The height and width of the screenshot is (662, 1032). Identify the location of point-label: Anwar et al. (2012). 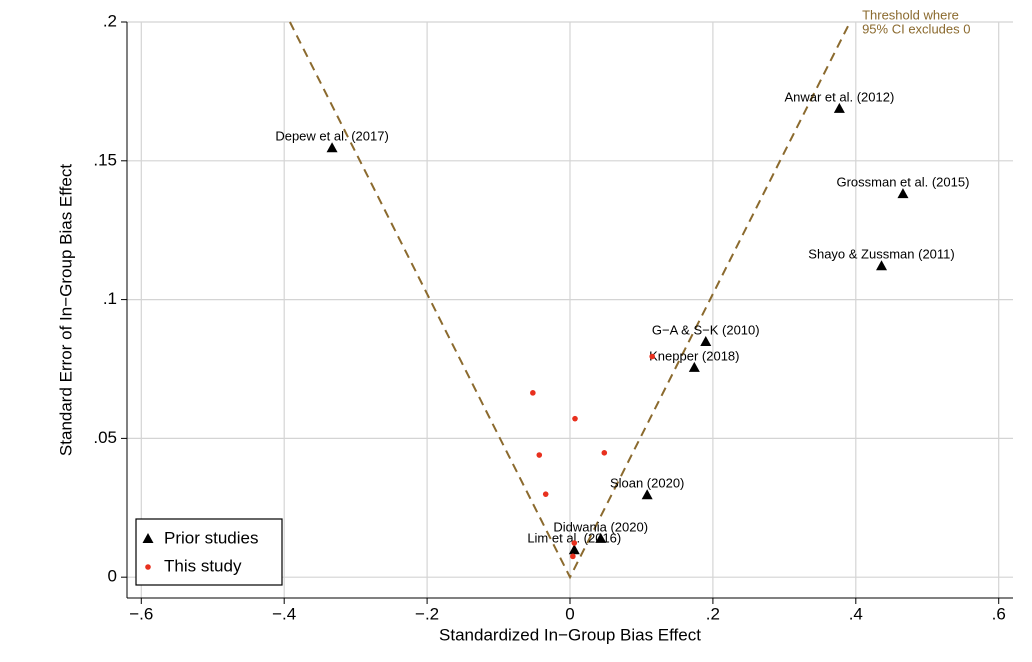
(839, 96).